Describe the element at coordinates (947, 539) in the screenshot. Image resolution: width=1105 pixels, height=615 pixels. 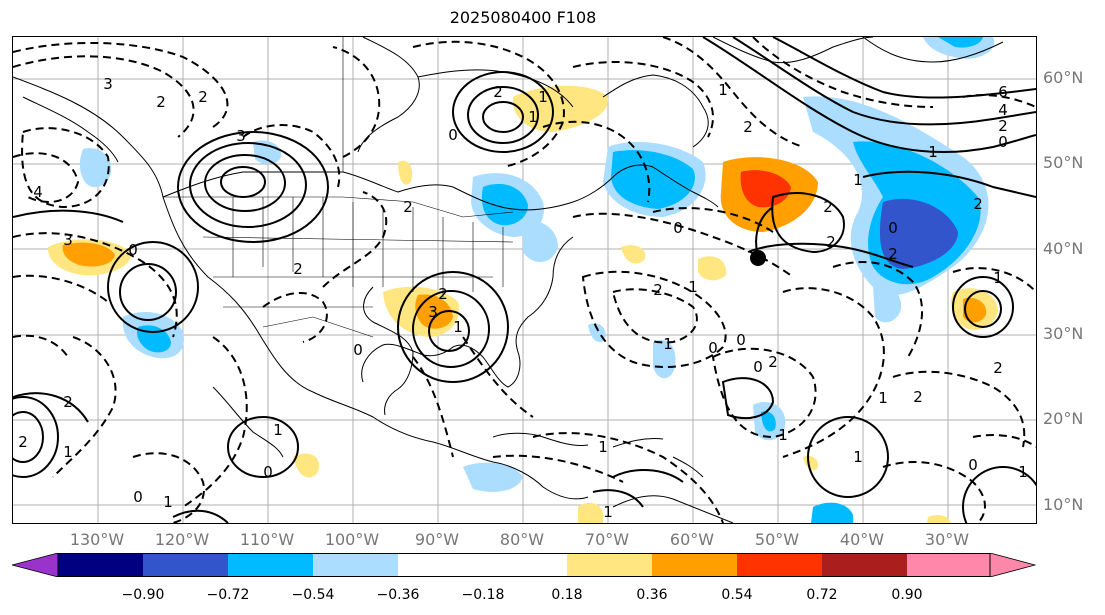
I see `lon-label: 30°W` at that location.